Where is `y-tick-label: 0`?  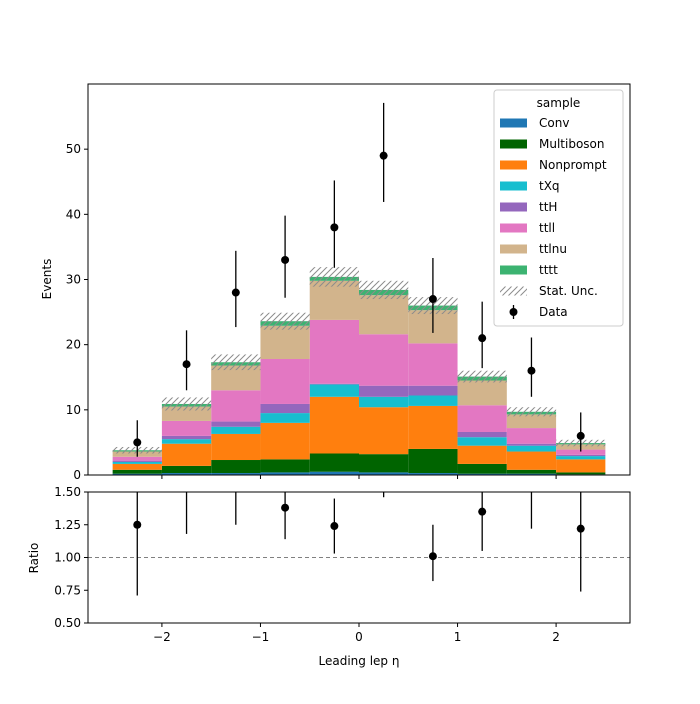
y-tick-label: 0 is located at coordinates (77, 475).